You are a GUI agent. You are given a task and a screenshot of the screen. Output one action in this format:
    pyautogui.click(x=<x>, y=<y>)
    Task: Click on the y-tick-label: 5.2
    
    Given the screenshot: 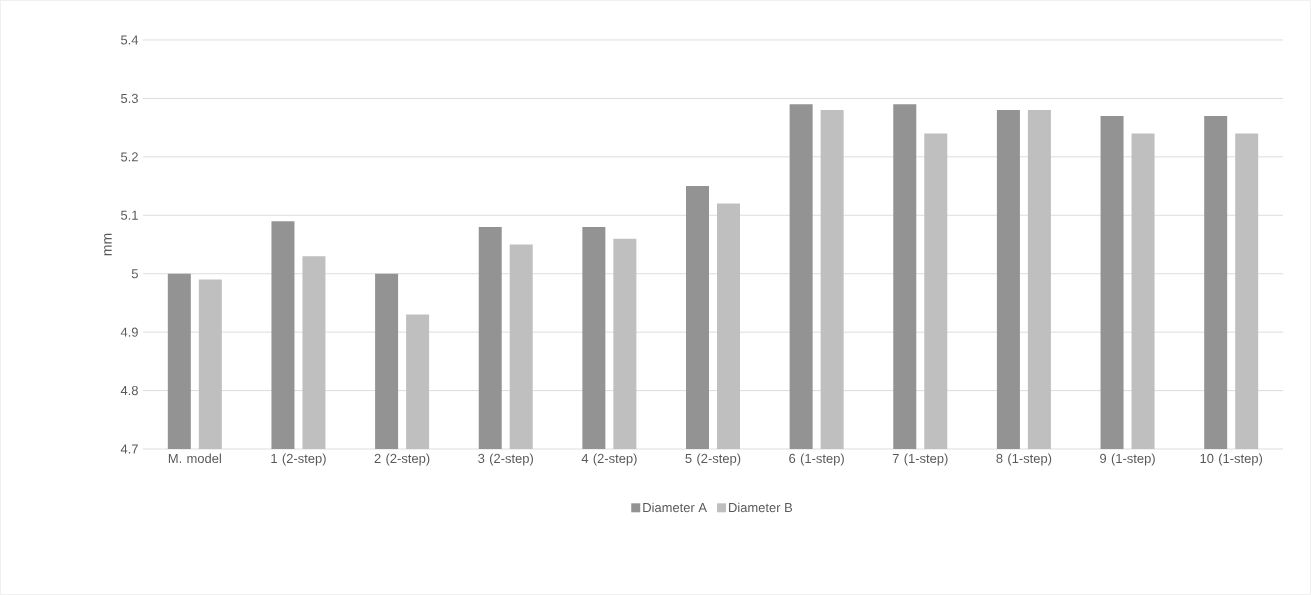 What is the action you would take?
    pyautogui.click(x=129, y=157)
    